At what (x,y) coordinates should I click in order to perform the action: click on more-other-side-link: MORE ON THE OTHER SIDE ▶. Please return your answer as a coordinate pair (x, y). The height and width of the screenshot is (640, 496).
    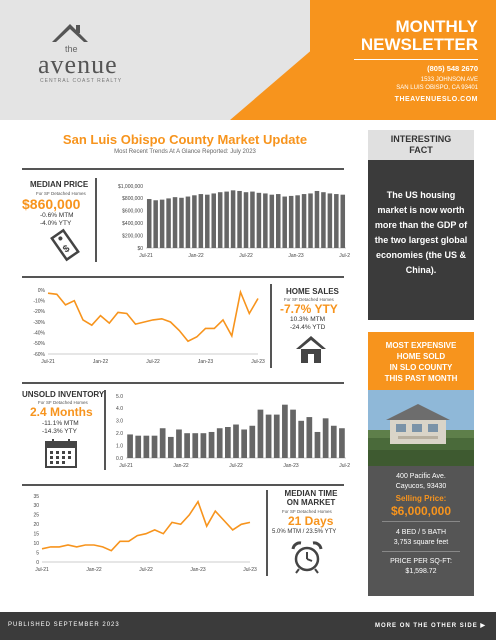
    Looking at the image, I should click on (430, 626).